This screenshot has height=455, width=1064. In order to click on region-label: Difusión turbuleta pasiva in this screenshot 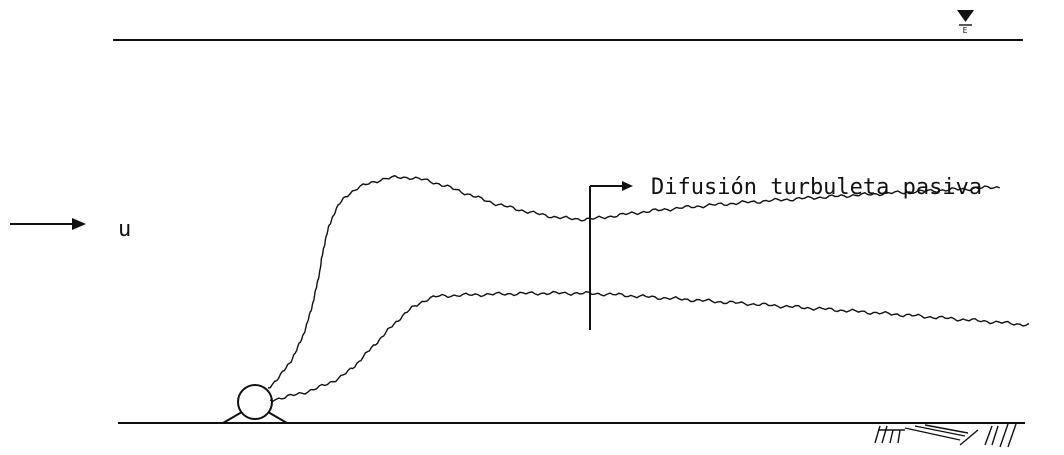, I will do `click(816, 187)`.